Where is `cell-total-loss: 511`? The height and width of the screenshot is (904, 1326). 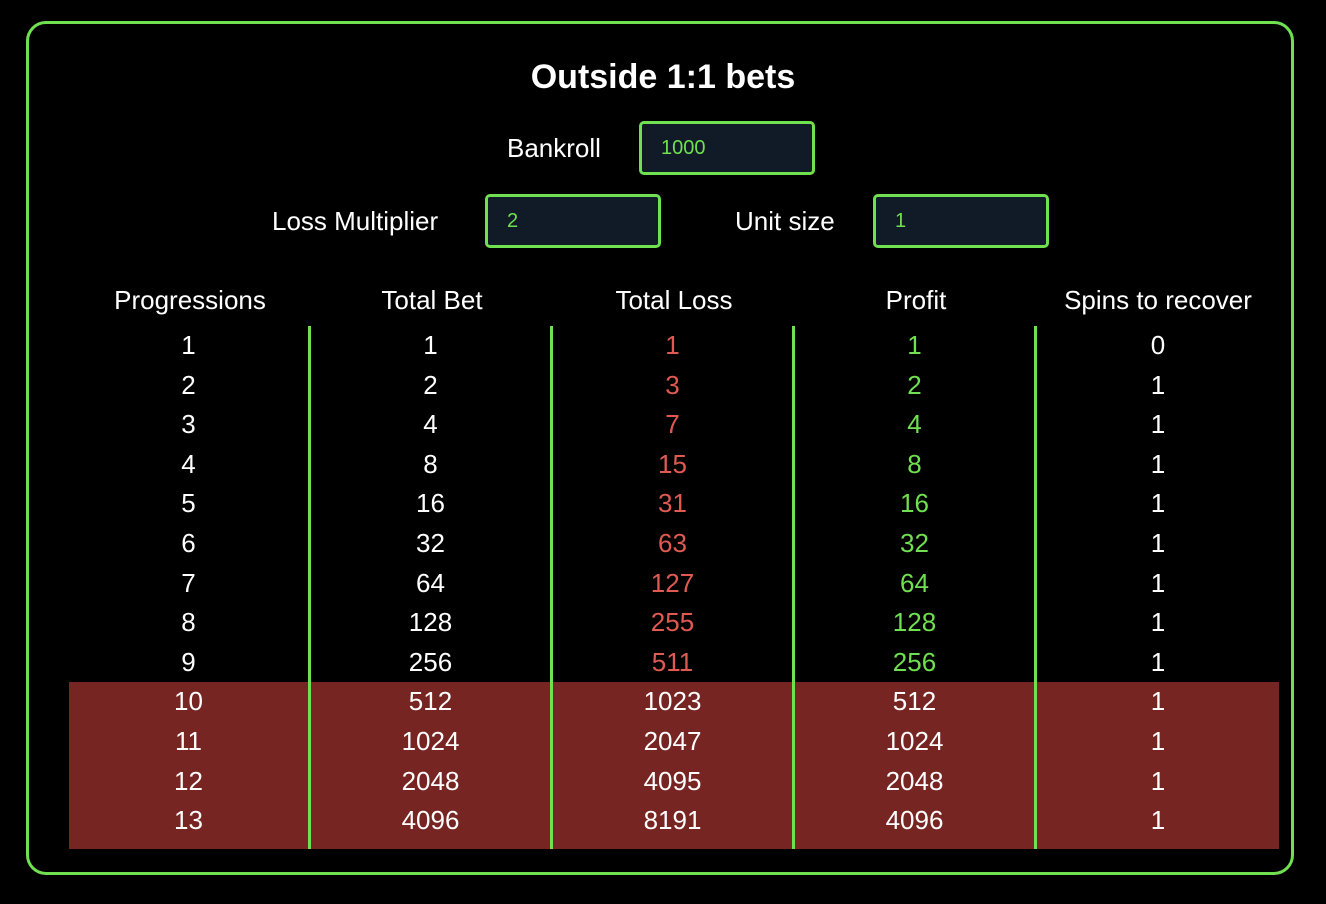
cell-total-loss: 511 is located at coordinates (674, 662).